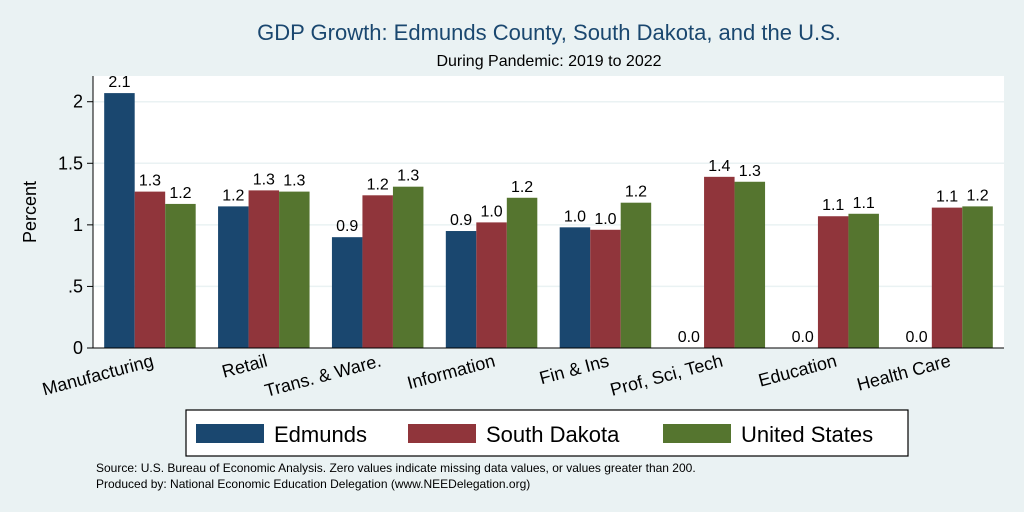 Image resolution: width=1024 pixels, height=512 pixels. I want to click on x-tick-label: Trans. & Ware., so click(322, 376).